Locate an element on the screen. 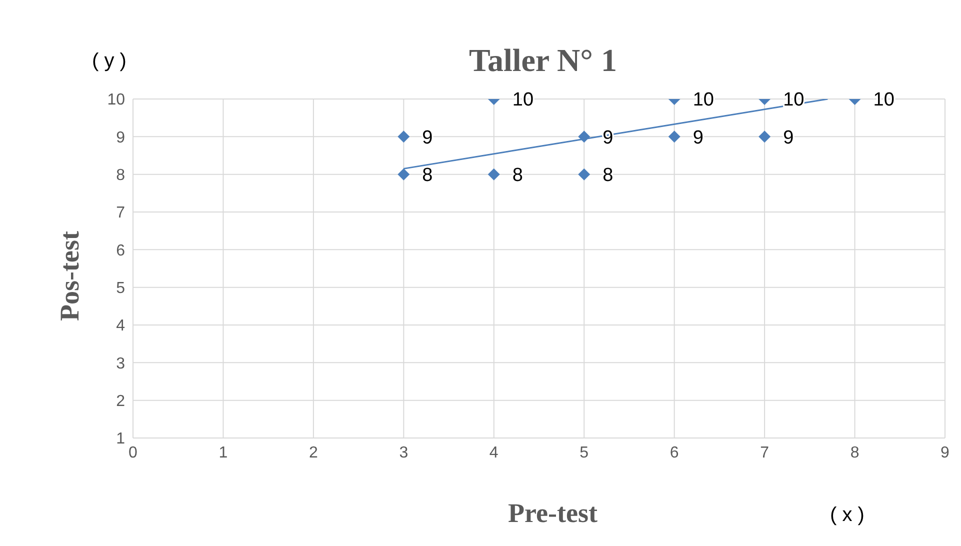 The image size is (961, 546). y-tick-label: 5 is located at coordinates (121, 289).